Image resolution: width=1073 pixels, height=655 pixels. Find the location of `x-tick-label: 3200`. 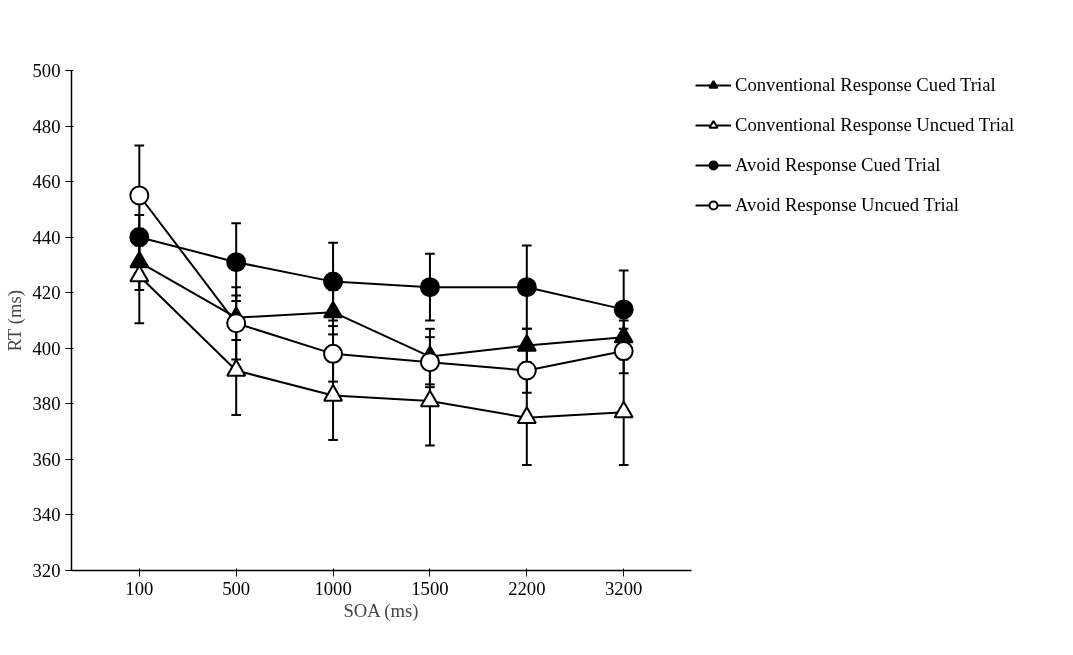

x-tick-label: 3200 is located at coordinates (624, 588).